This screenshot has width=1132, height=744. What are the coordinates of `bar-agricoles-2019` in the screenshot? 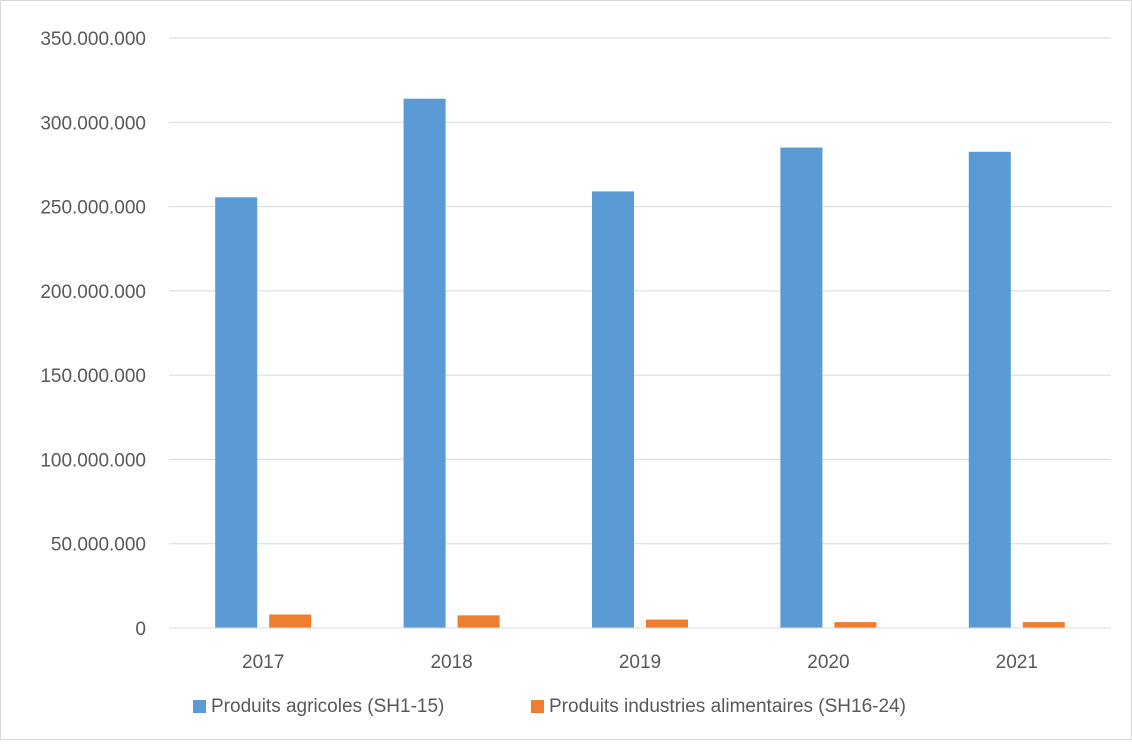 It's located at (613, 409).